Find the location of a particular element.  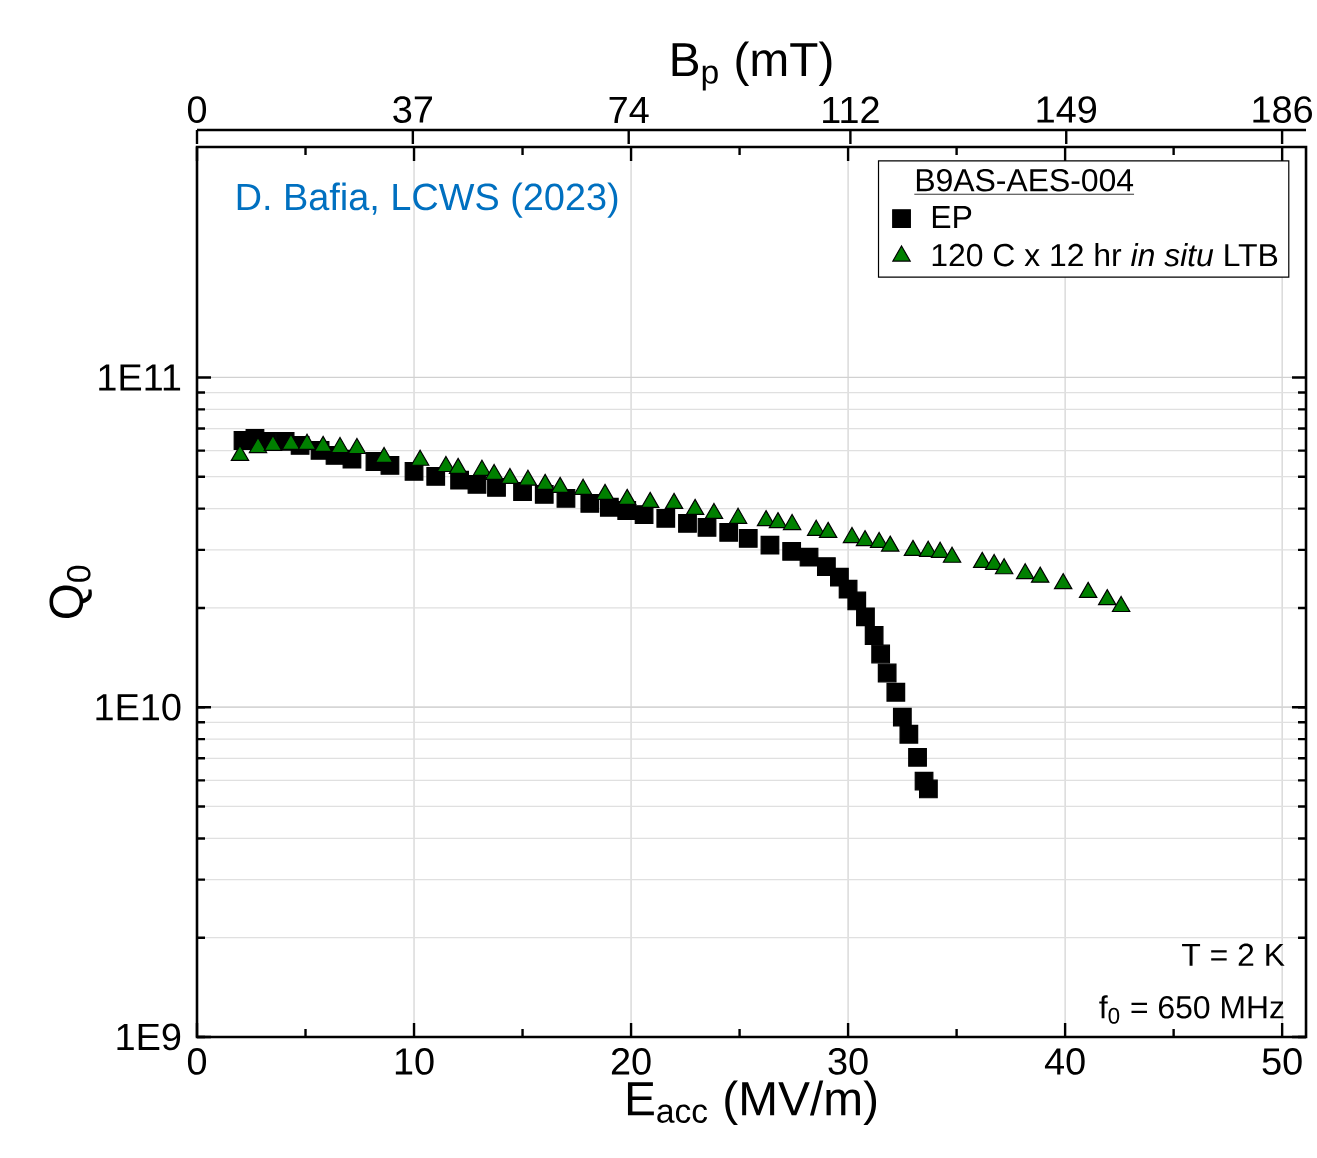

legend-label: 120 C x 12 hr in situ LTB is located at coordinates (1105, 255).